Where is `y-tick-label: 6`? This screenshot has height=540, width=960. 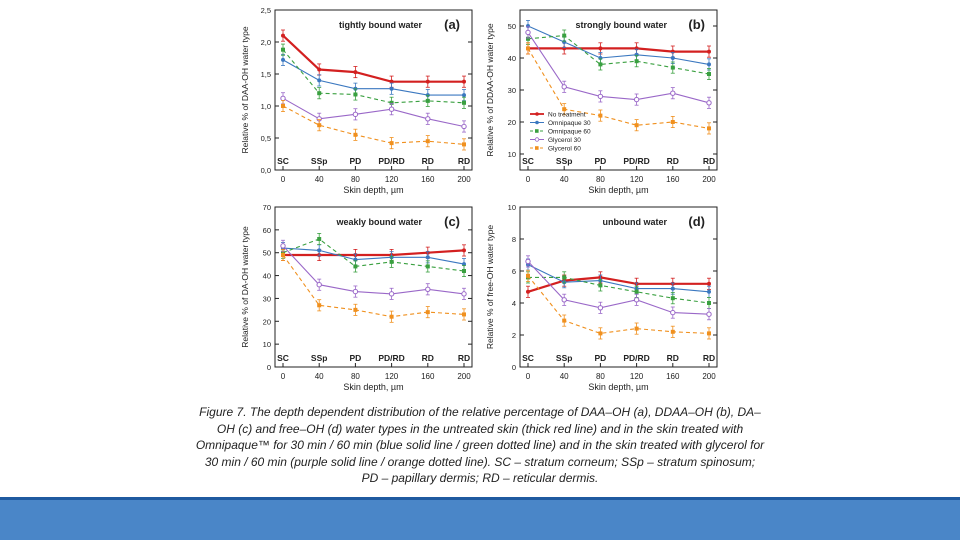 y-tick-label: 6 is located at coordinates (514, 271).